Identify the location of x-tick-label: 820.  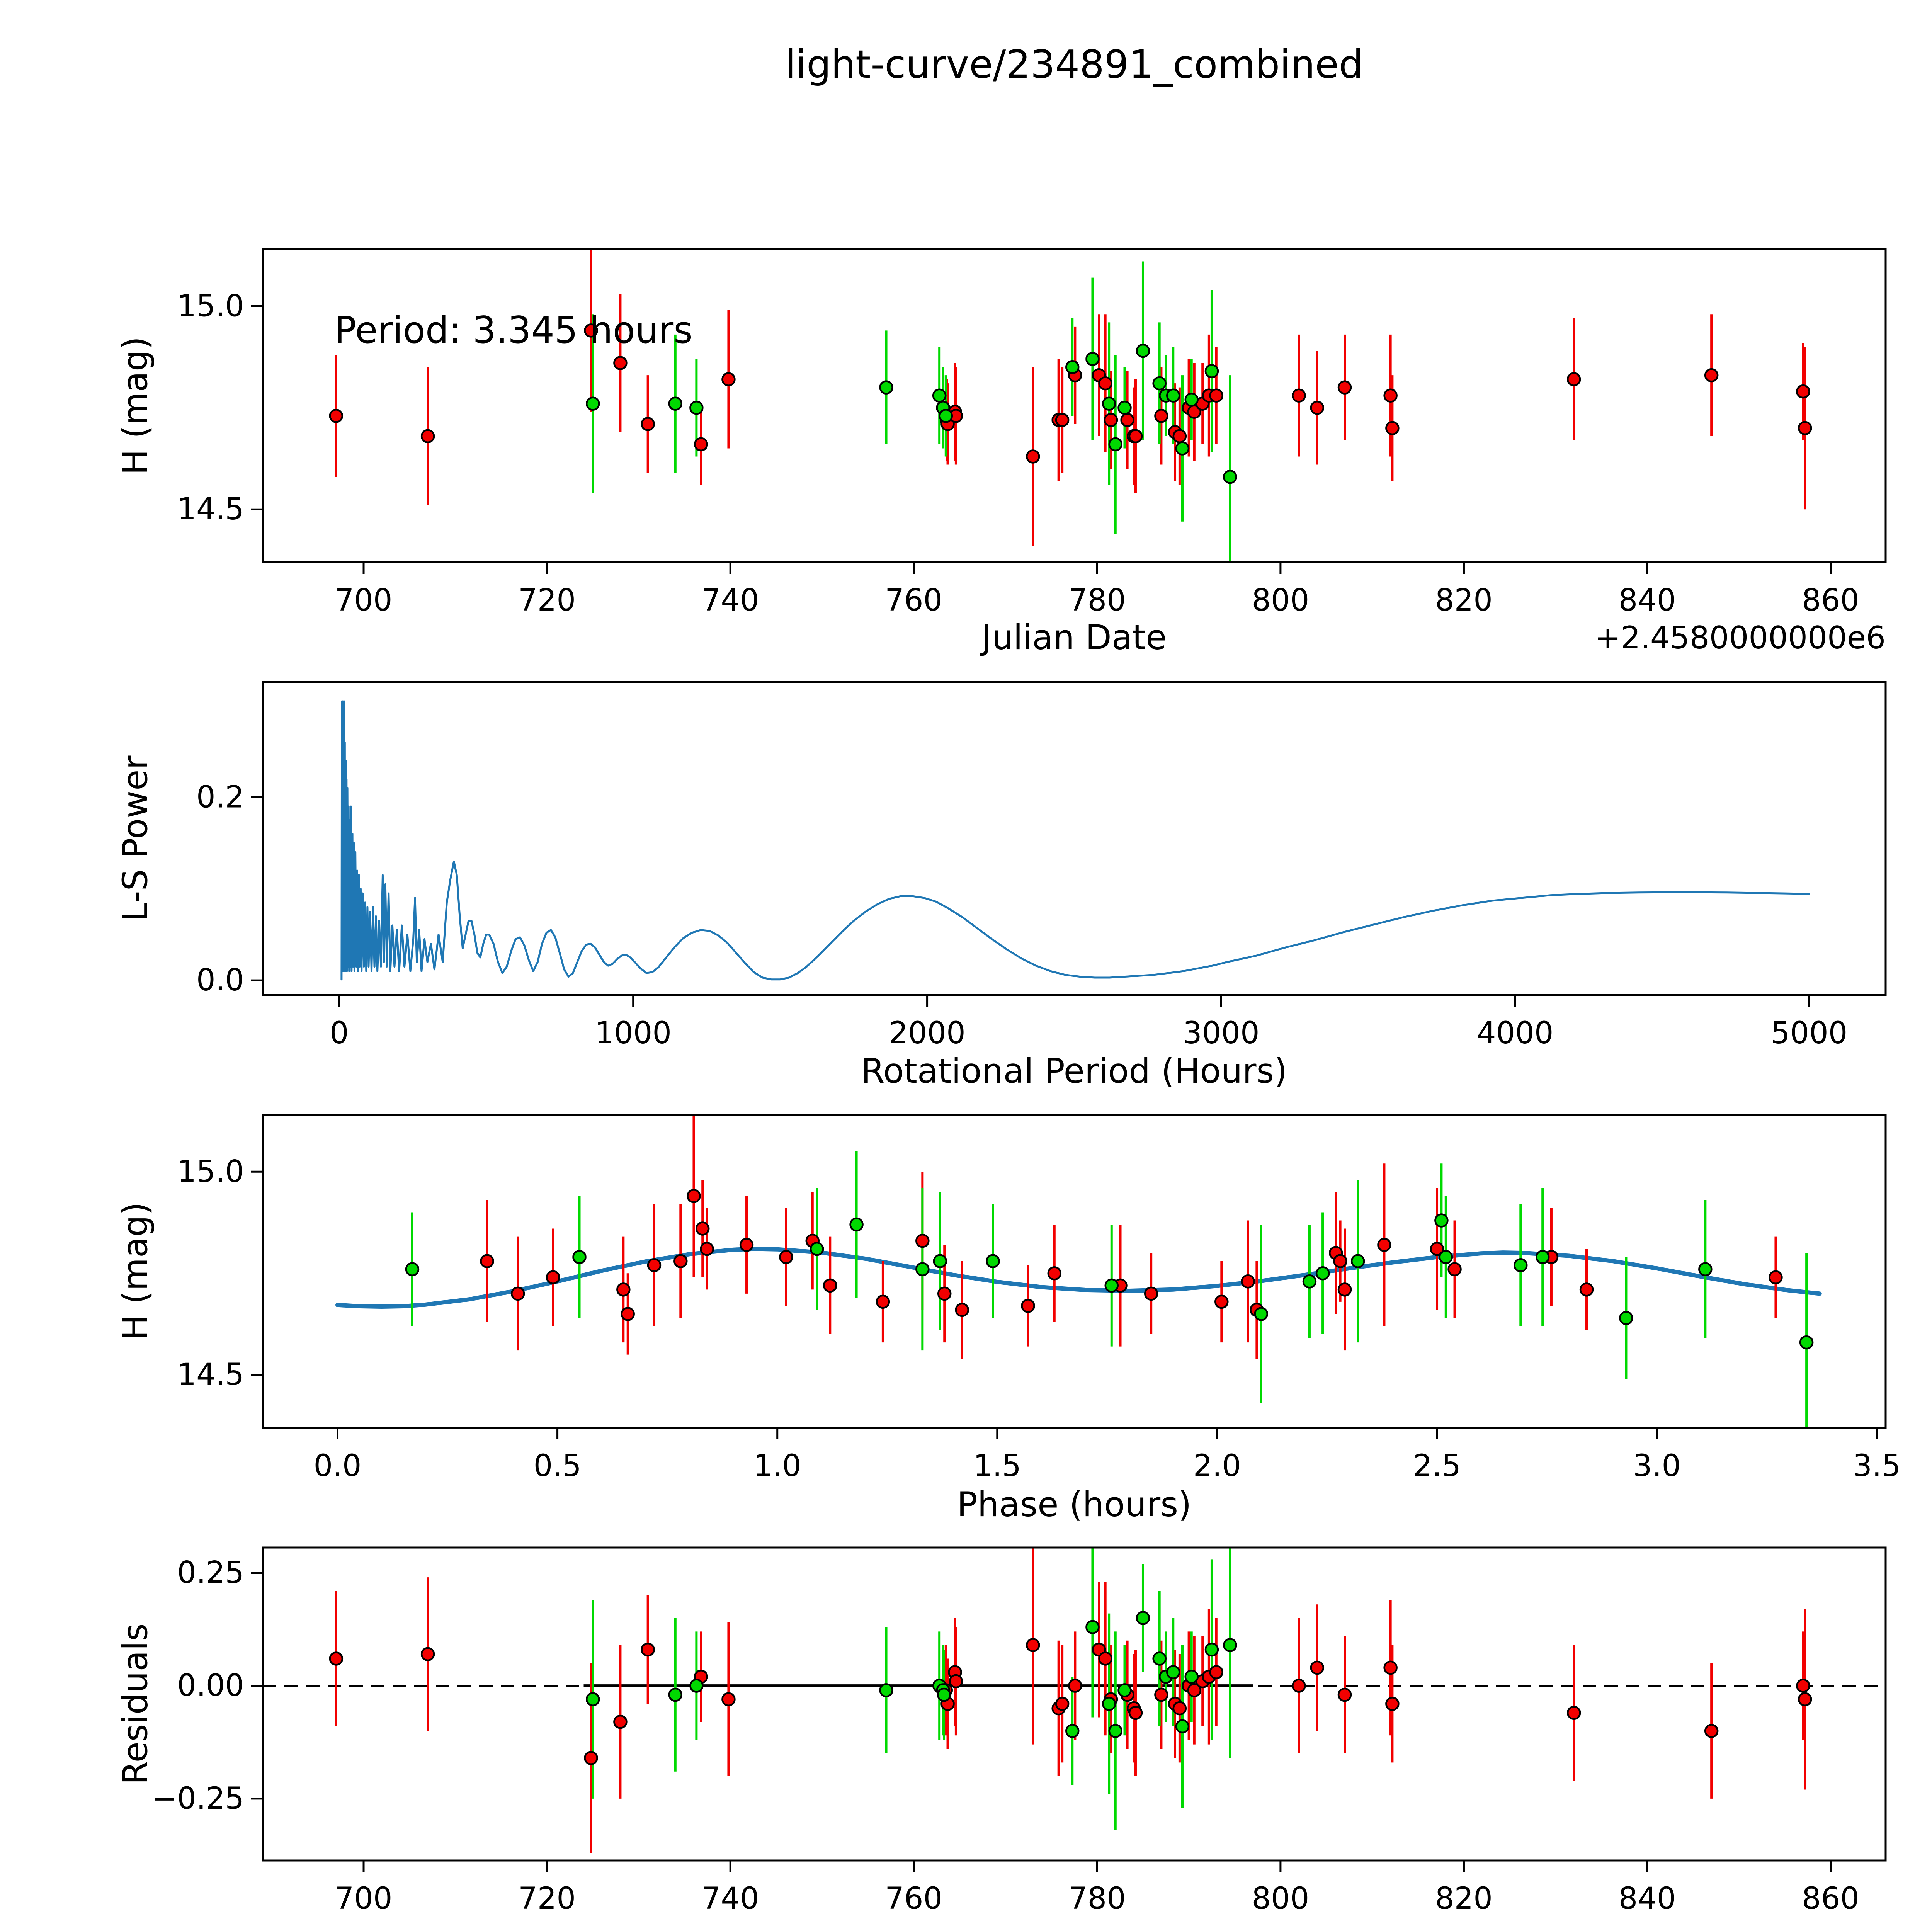
(1464, 600).